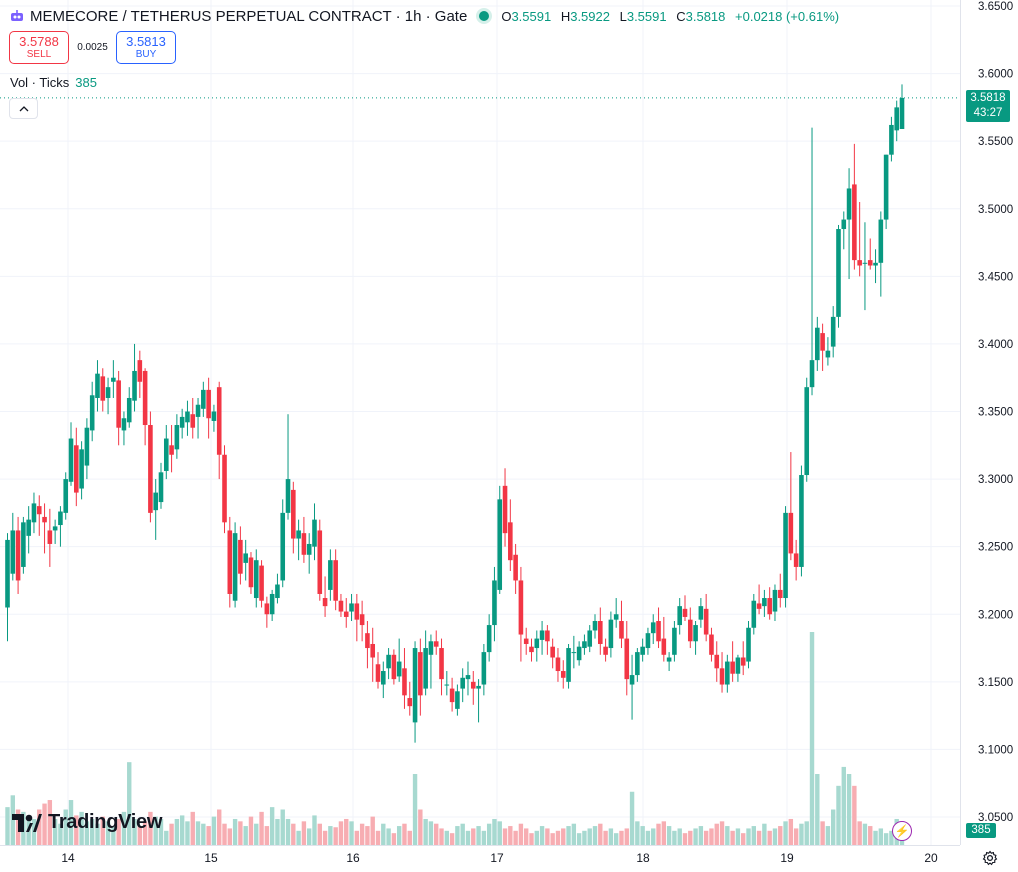 This screenshot has width=1018, height=872. What do you see at coordinates (995, 548) in the screenshot?
I see `price-tick-label: 3.2500` at bounding box center [995, 548].